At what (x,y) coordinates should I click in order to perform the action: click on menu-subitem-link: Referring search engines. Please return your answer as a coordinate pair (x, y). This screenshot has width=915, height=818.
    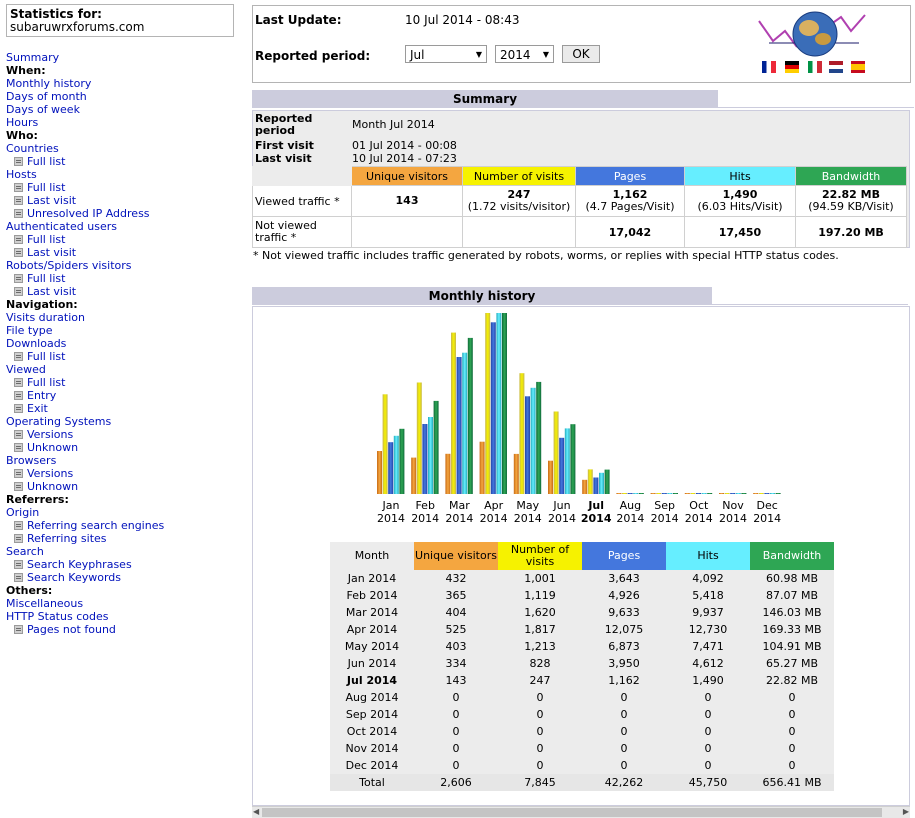
    Looking at the image, I should click on (96, 525).